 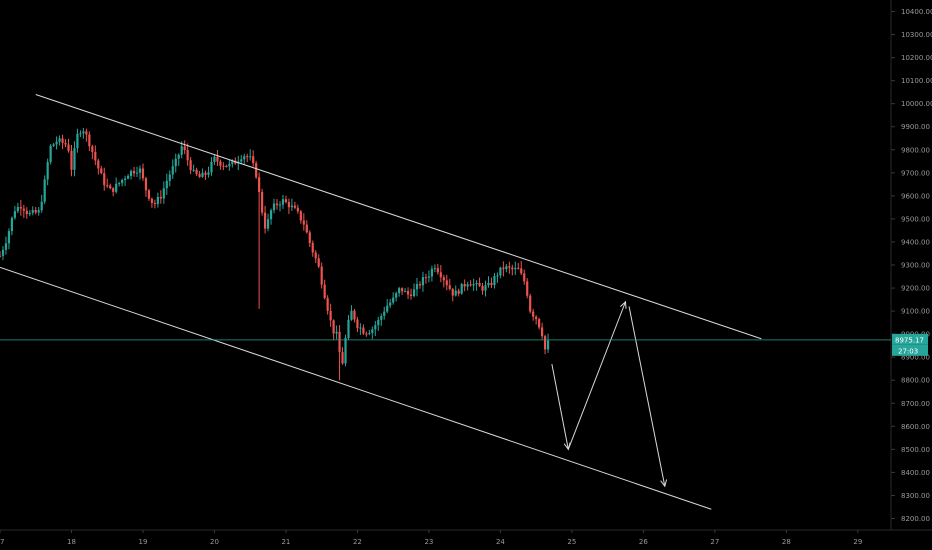 I want to click on time-axis-tick-label: 17, so click(x=2, y=542).